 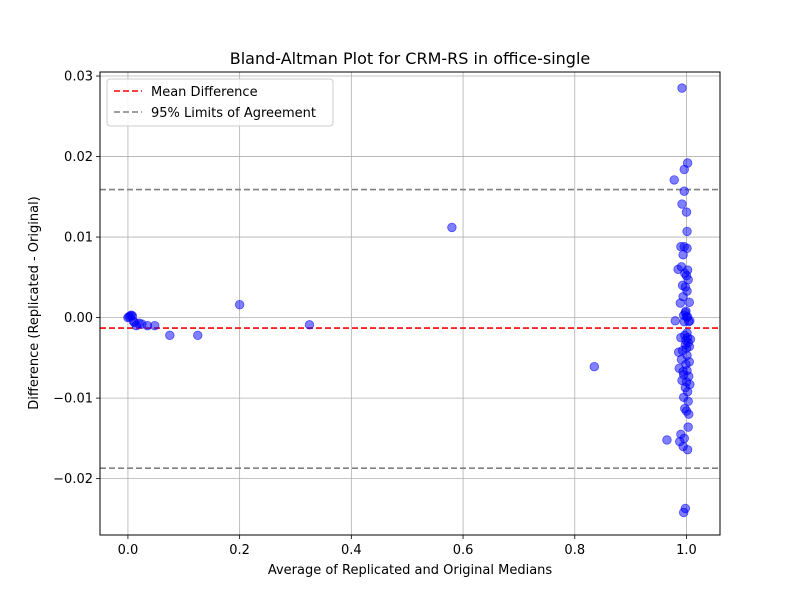 I want to click on y-axis-ticks: −0.02 −0.01 0.00 0.01 0.02 0.03, so click(x=76, y=278).